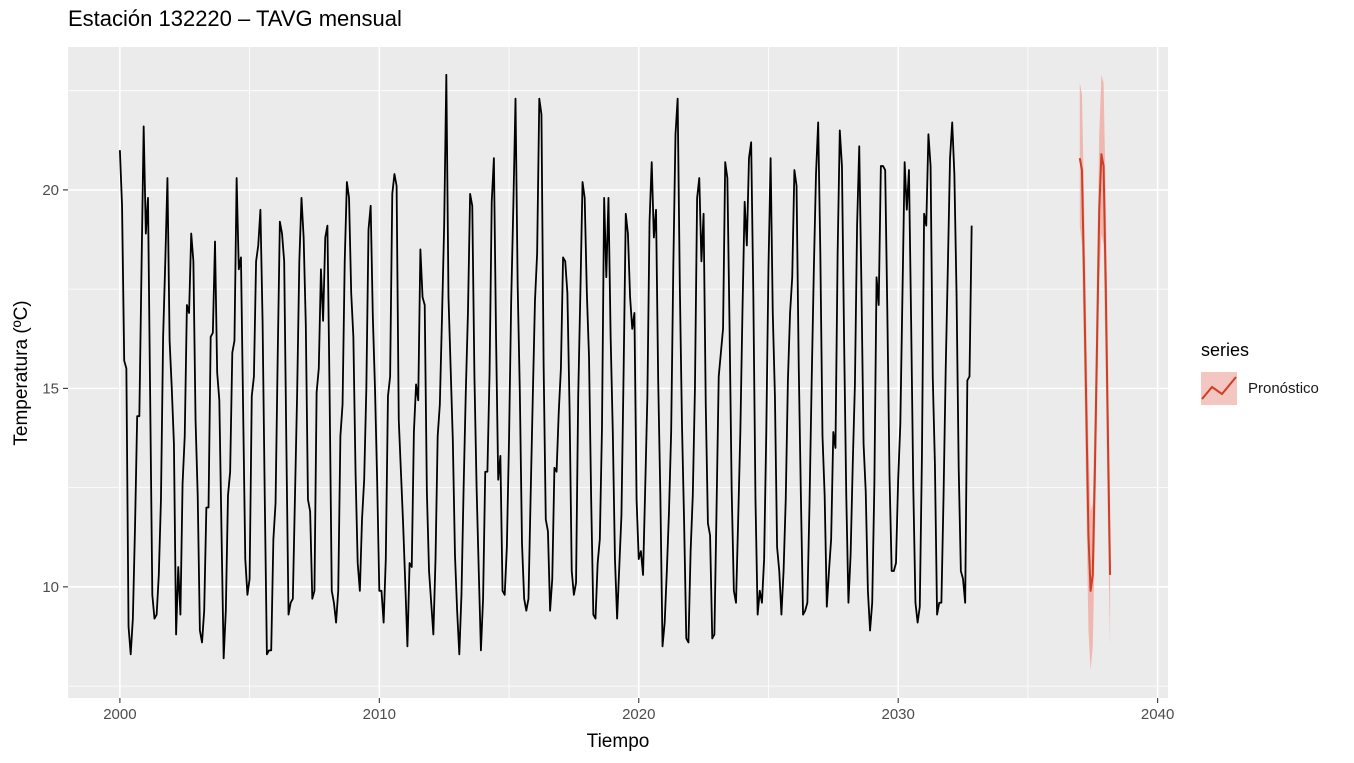 The width and height of the screenshot is (1354, 763). What do you see at coordinates (21, 372) in the screenshot?
I see `y-axis-label: Temperatura (ºC)` at bounding box center [21, 372].